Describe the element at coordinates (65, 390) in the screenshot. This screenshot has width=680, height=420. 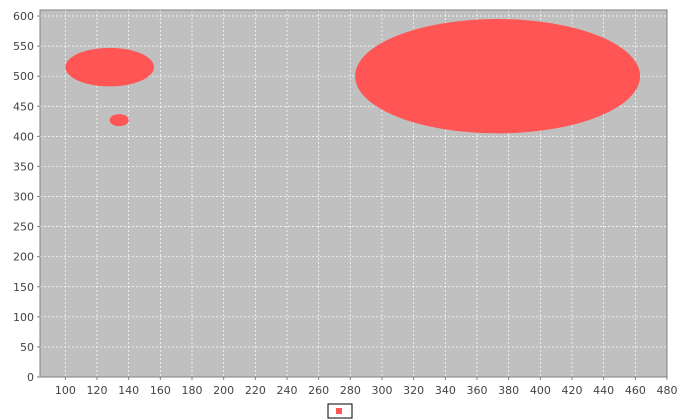
I see `x-tick-label: 100` at that location.